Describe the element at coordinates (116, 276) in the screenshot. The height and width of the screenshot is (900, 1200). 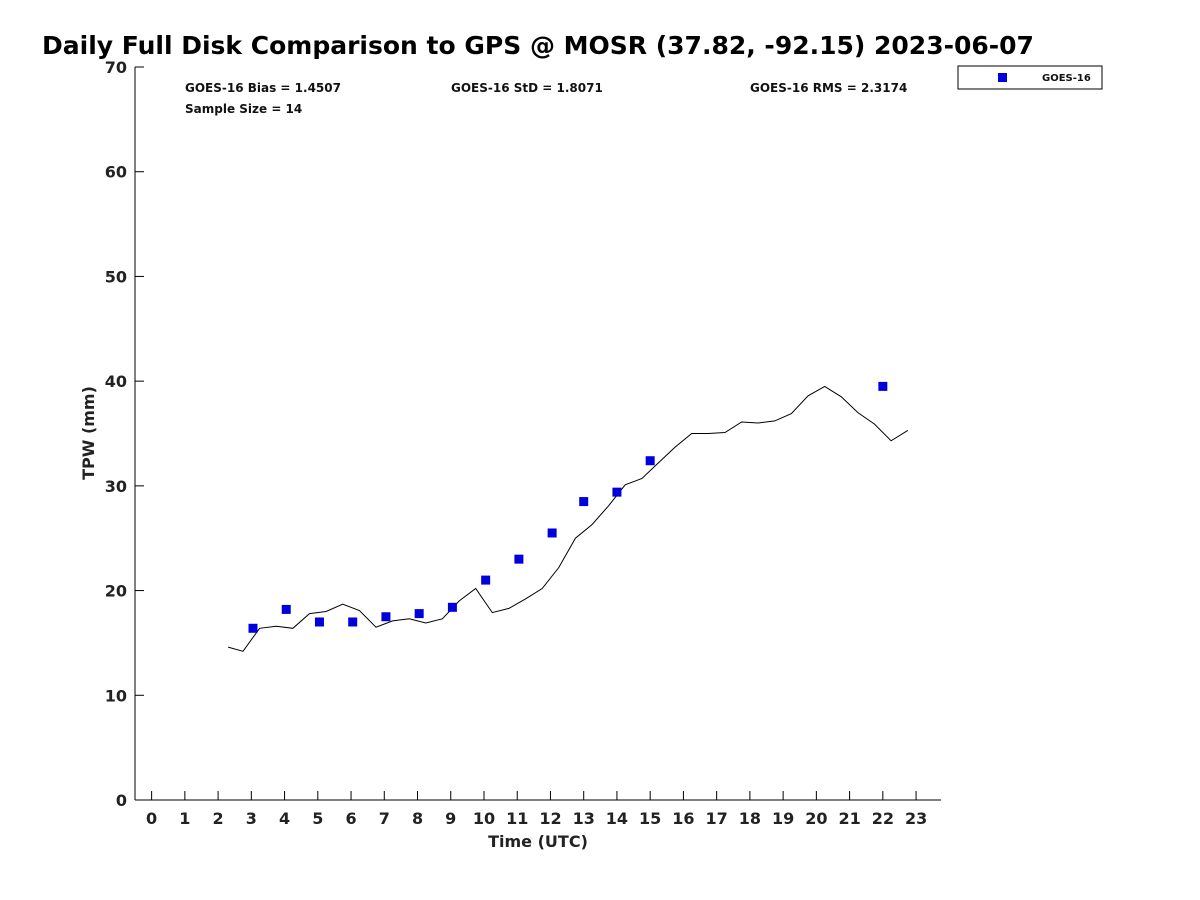
I see `y-tick-label: 50` at that location.